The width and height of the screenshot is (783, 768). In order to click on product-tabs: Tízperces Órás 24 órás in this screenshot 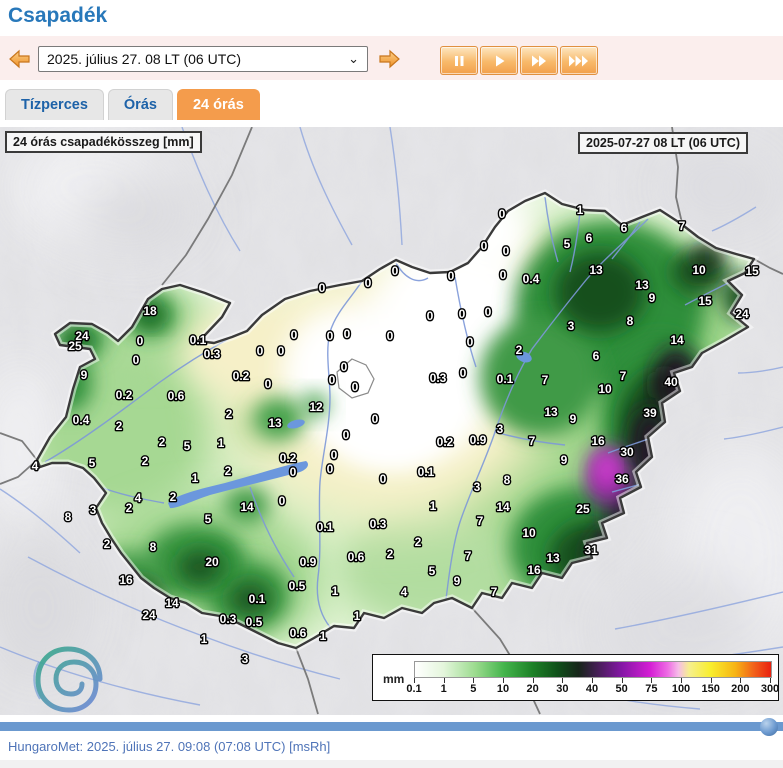, I will do `click(132, 104)`.